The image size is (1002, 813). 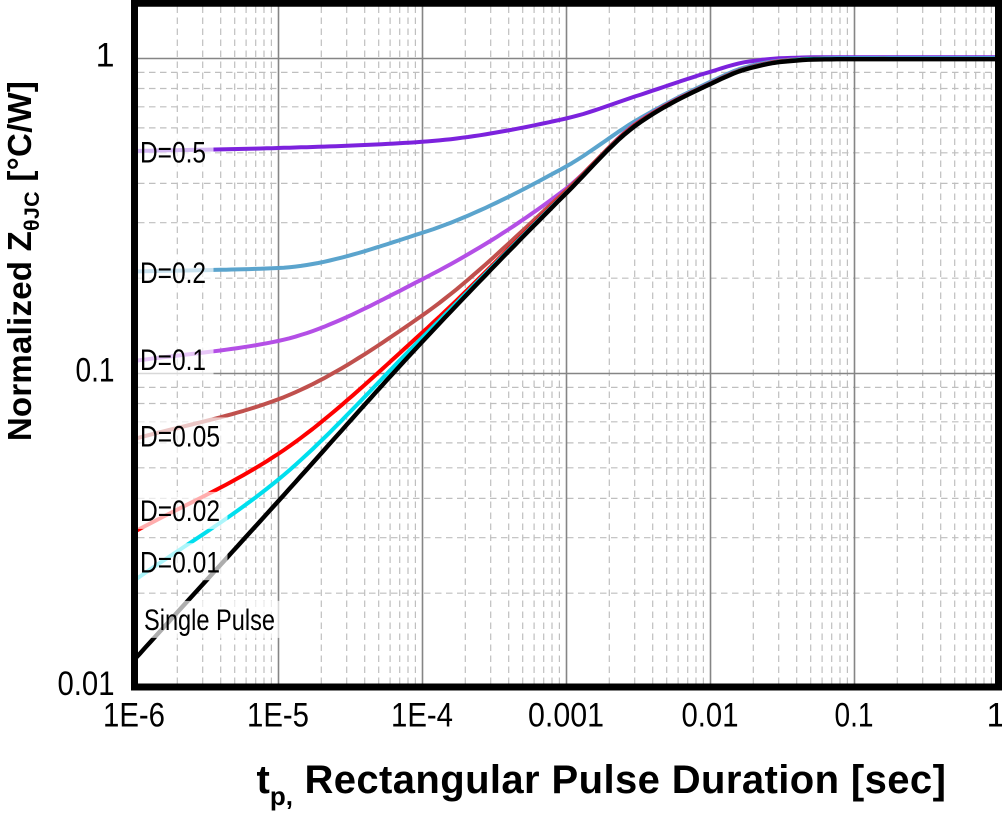 I want to click on svg-text: D=0.2, so click(x=173, y=273).